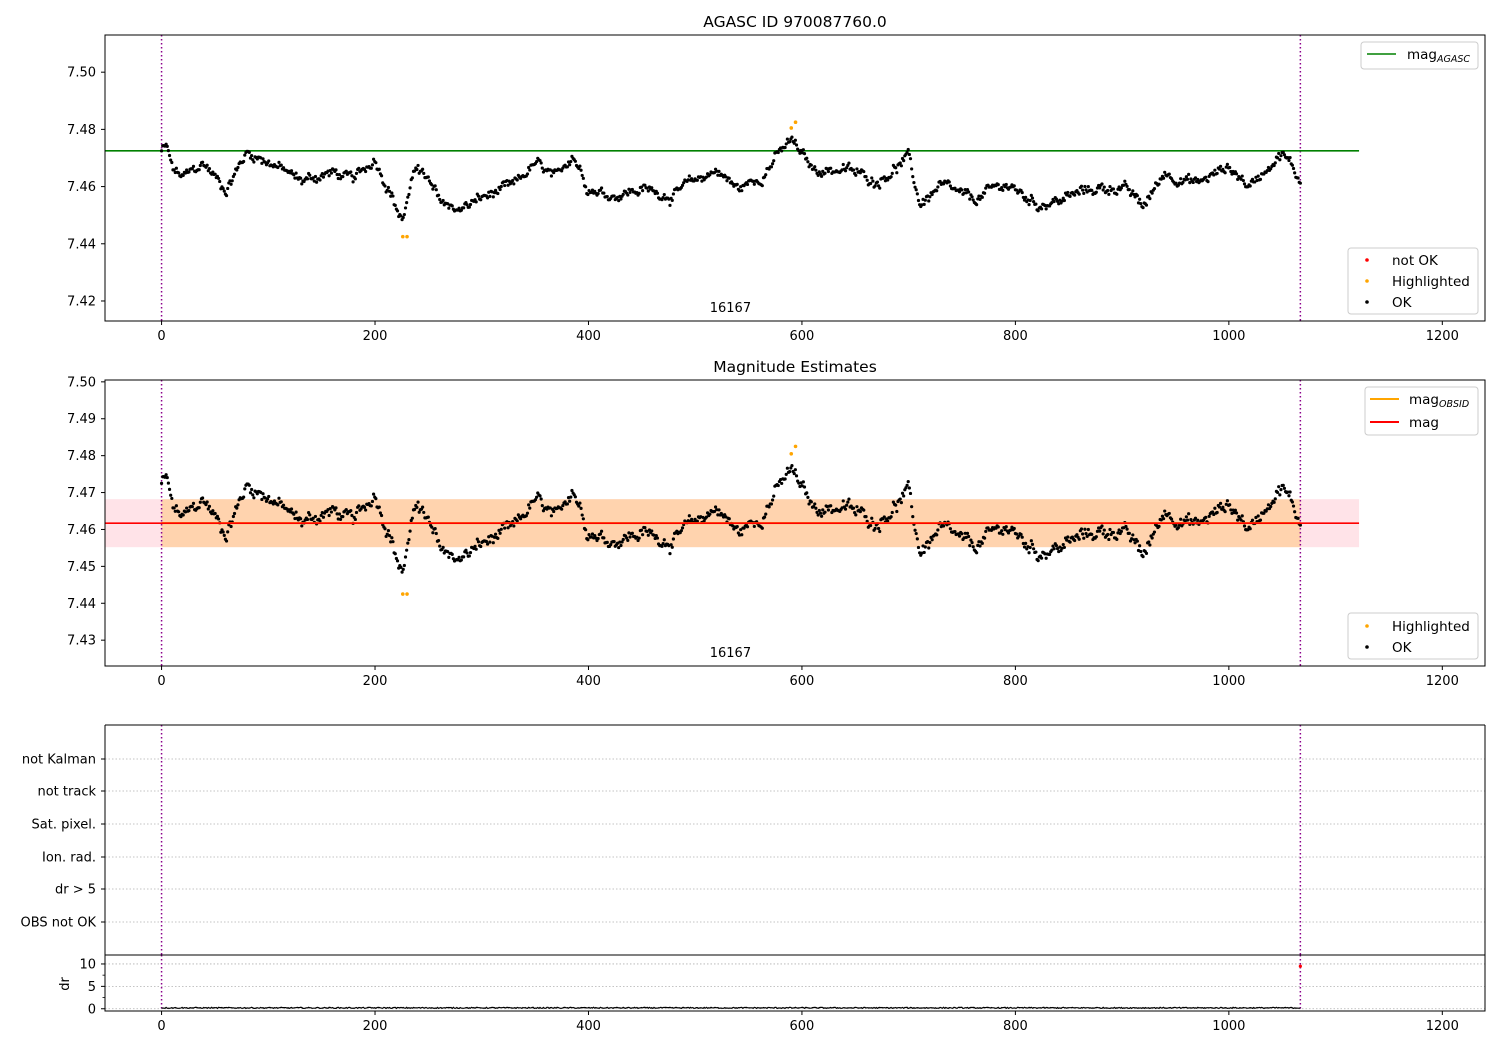 This screenshot has width=1500, height=1050. Describe the element at coordinates (81, 130) in the screenshot. I see `y-tick-label: 7.48` at that location.